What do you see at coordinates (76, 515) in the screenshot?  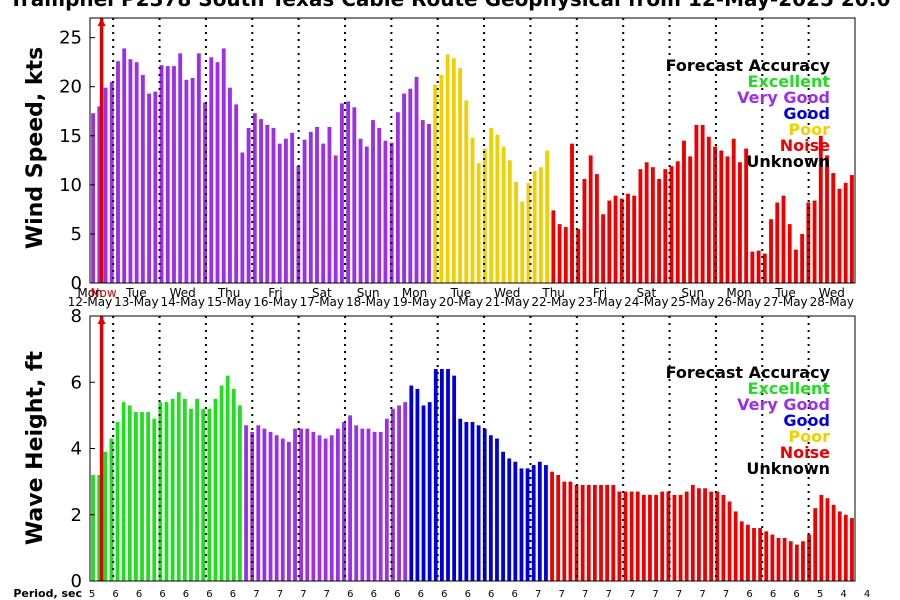 I see `wave-y-tick-label: 2` at bounding box center [76, 515].